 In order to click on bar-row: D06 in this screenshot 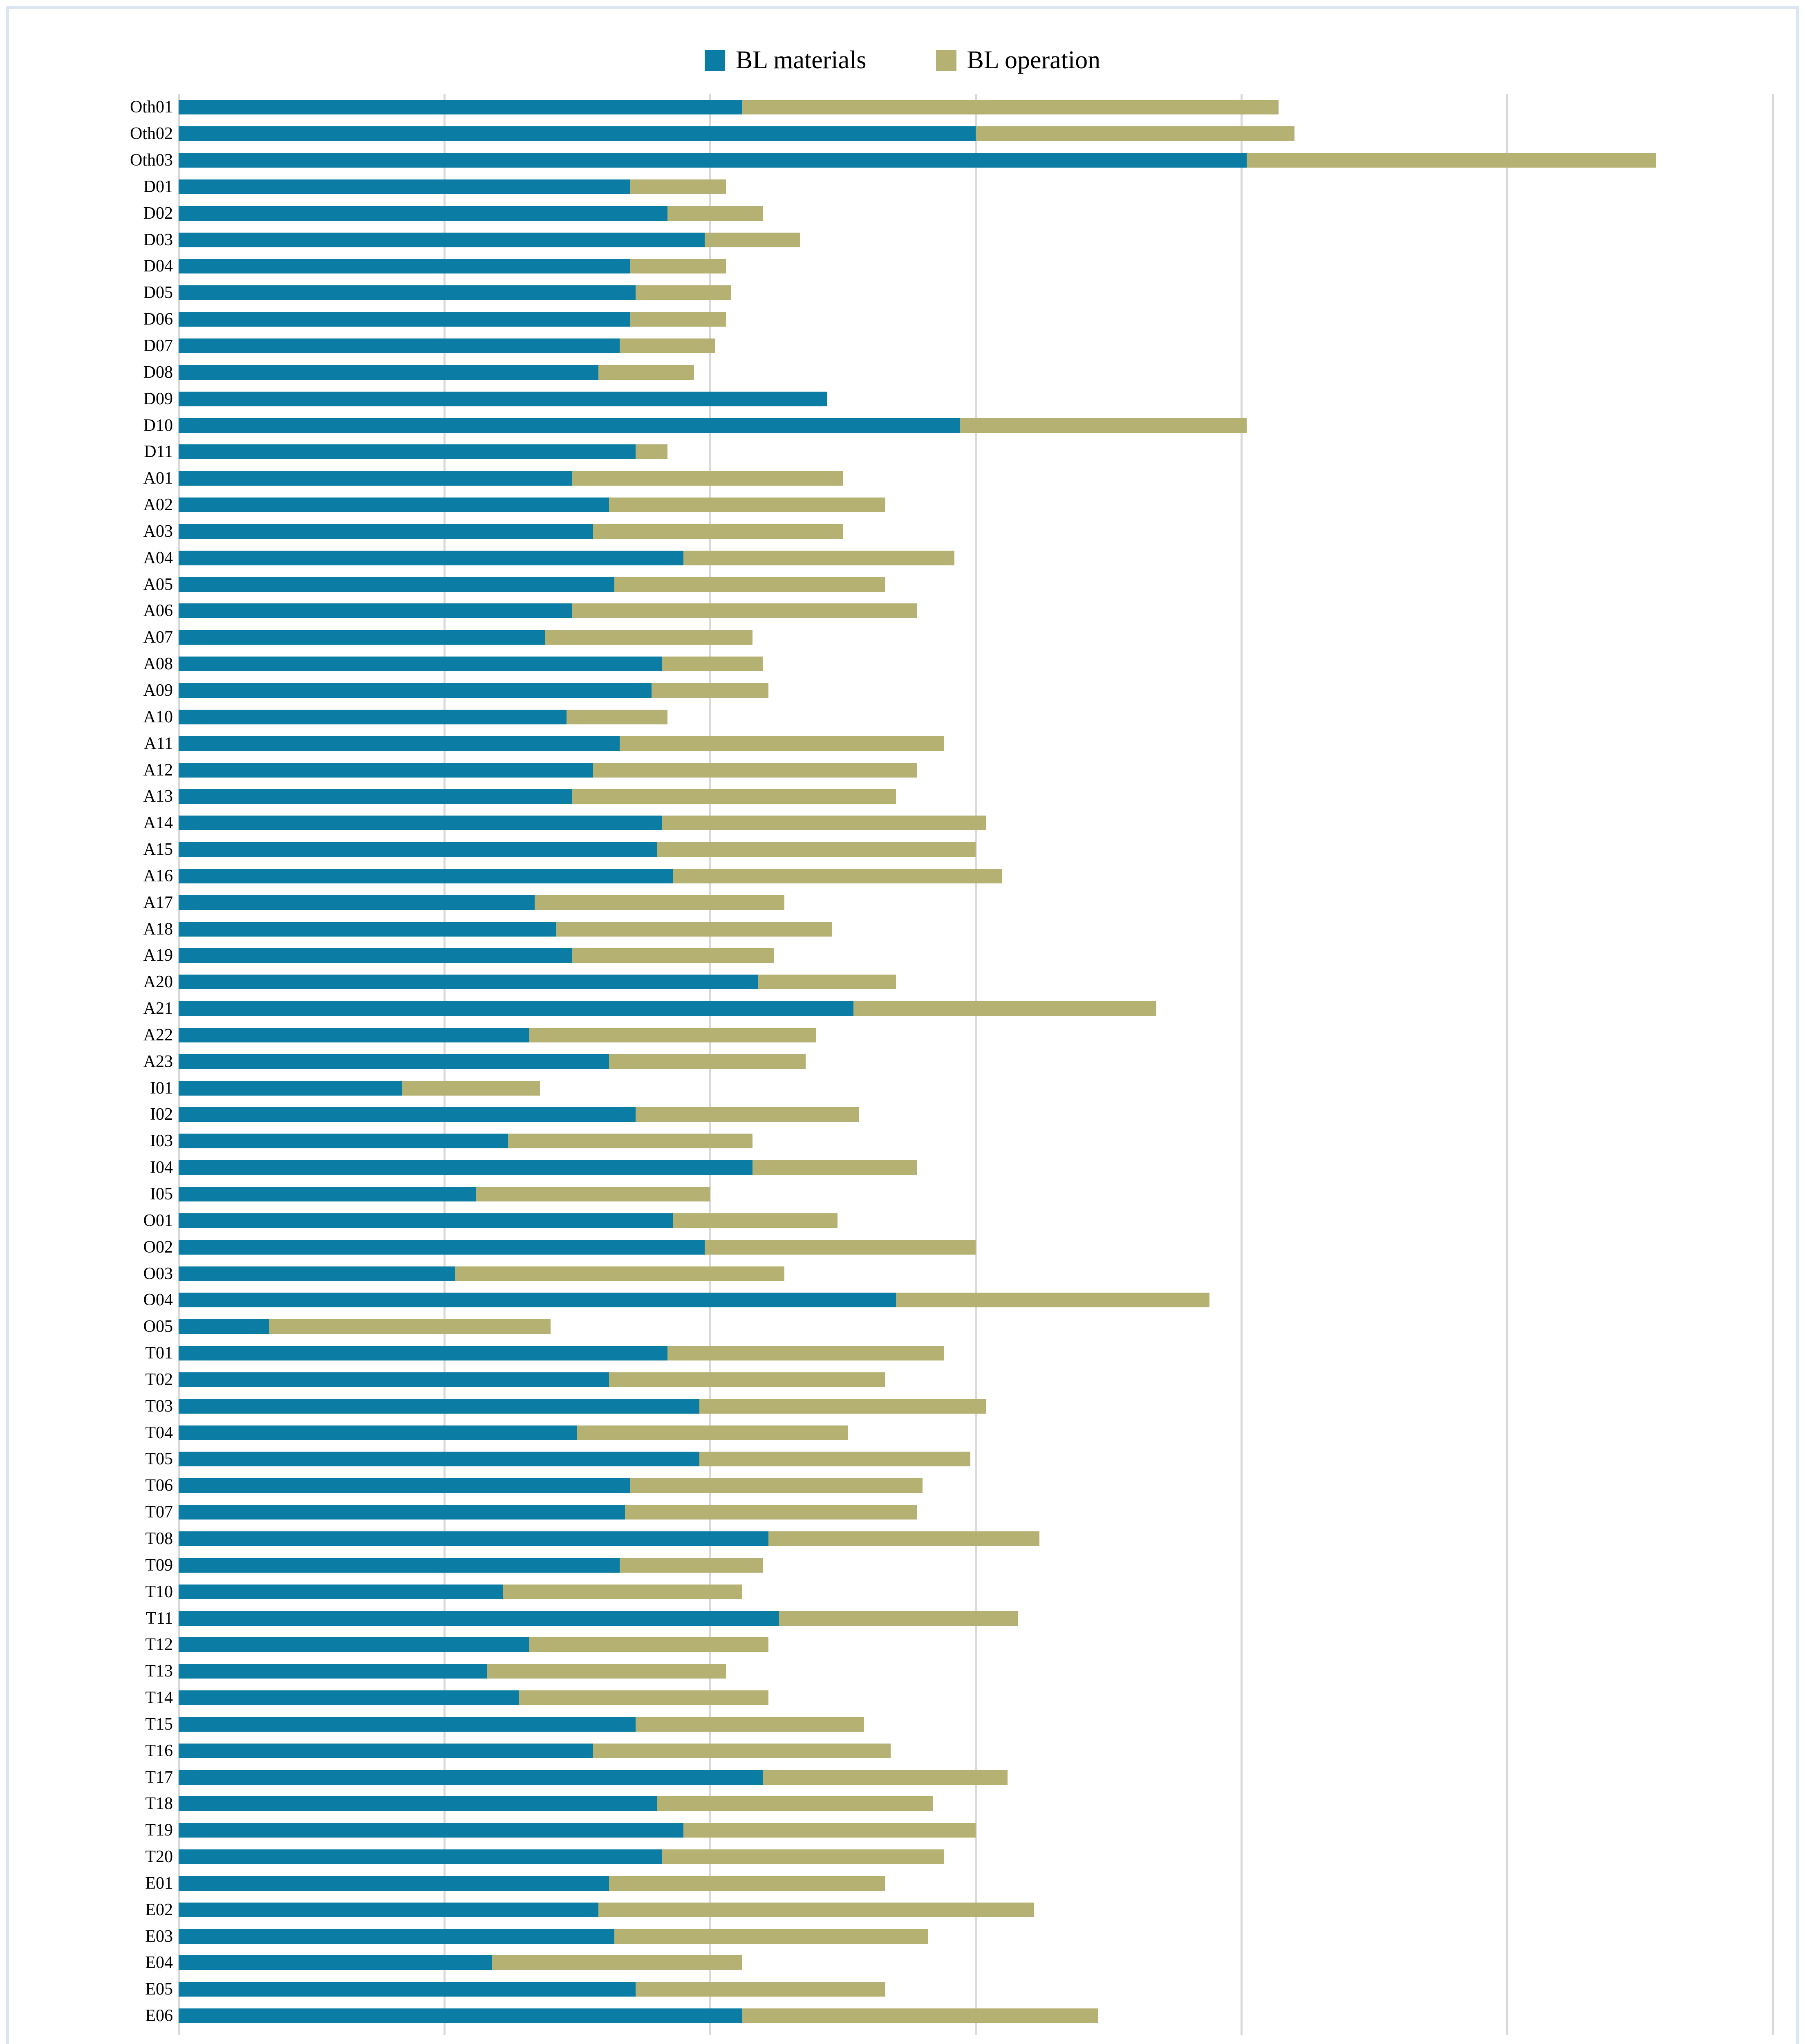, I will do `click(902, 320)`.